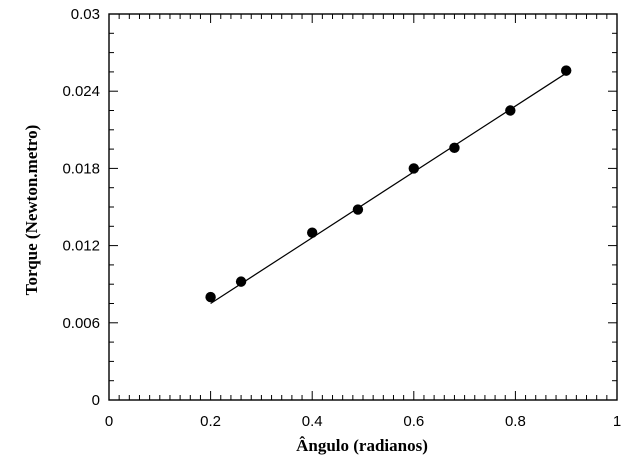 The image size is (633, 460). I want to click on x-tick-labels: 0 0.2 0.4 0.6 0.8 1, so click(363, 421).